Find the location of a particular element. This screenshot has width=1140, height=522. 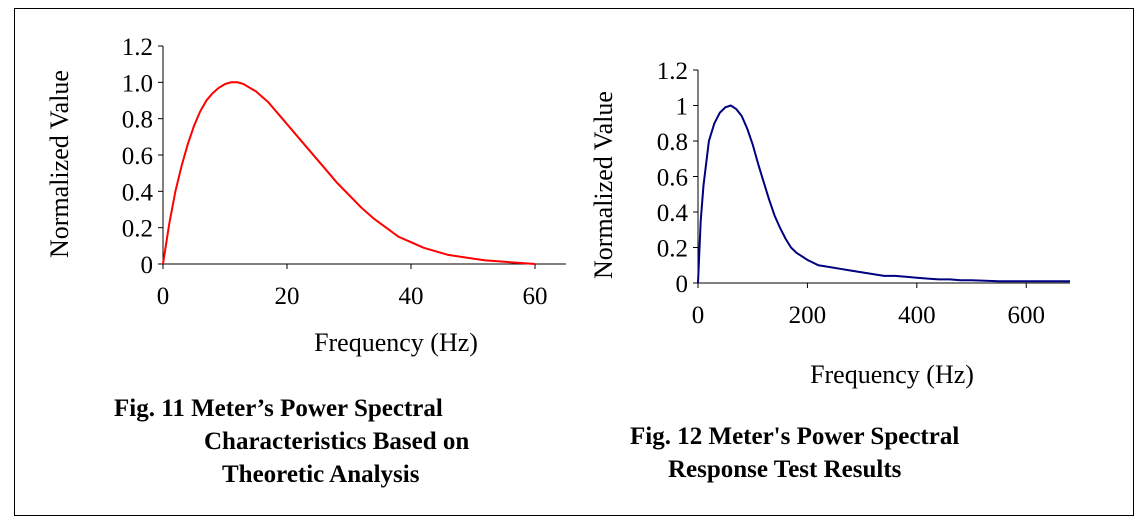

chart-1-y-tick-labels: 0 0.2 0.4 0.6 0.8 1.0 1.2 is located at coordinates (138, 156).